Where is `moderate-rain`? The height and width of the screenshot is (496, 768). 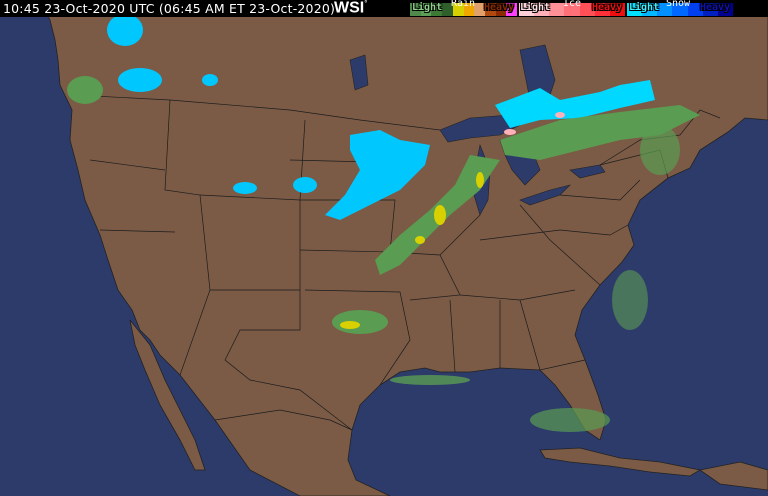 moderate-rain is located at coordinates (412, 250).